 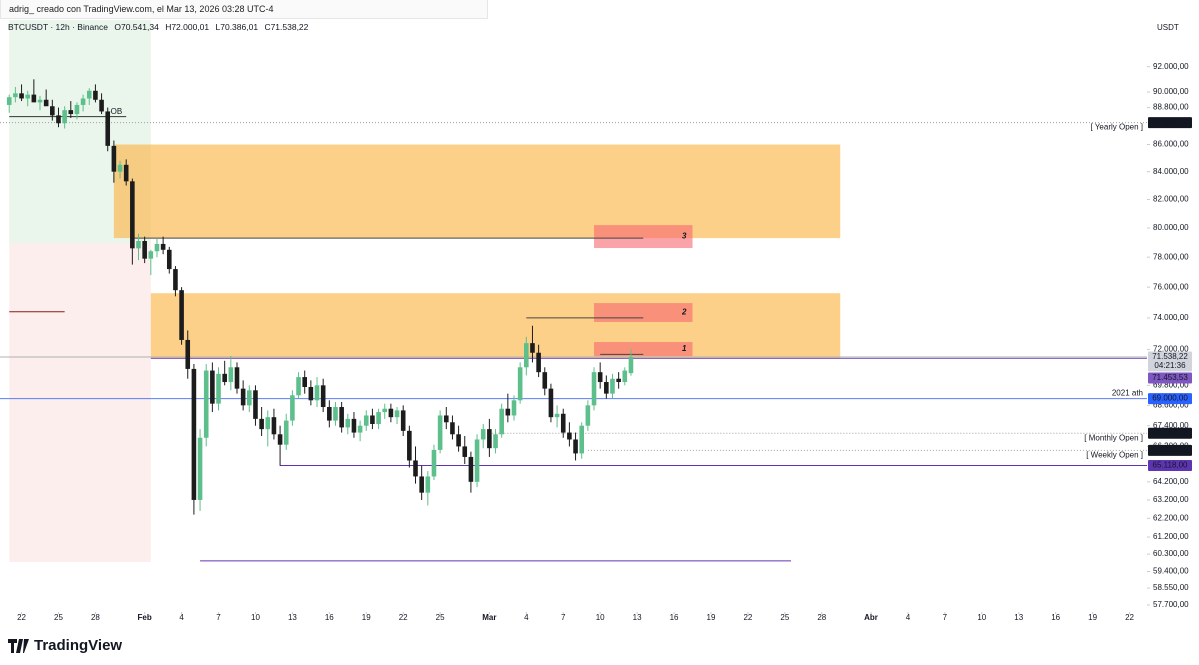 I want to click on brand: TradingView, so click(x=65, y=645).